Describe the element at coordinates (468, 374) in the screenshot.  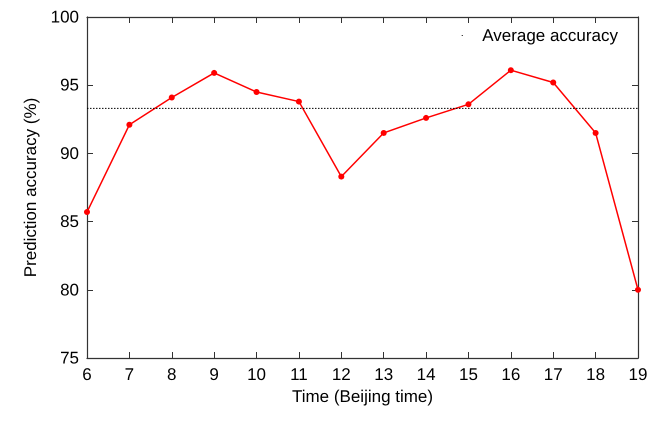
I see `x-tick-label: 15` at that location.